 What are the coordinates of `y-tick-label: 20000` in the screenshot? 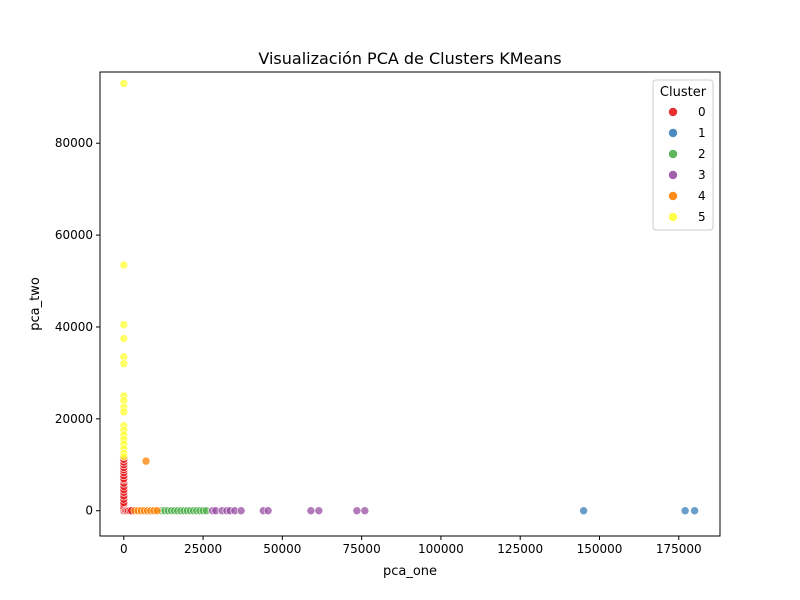 It's located at (74, 419).